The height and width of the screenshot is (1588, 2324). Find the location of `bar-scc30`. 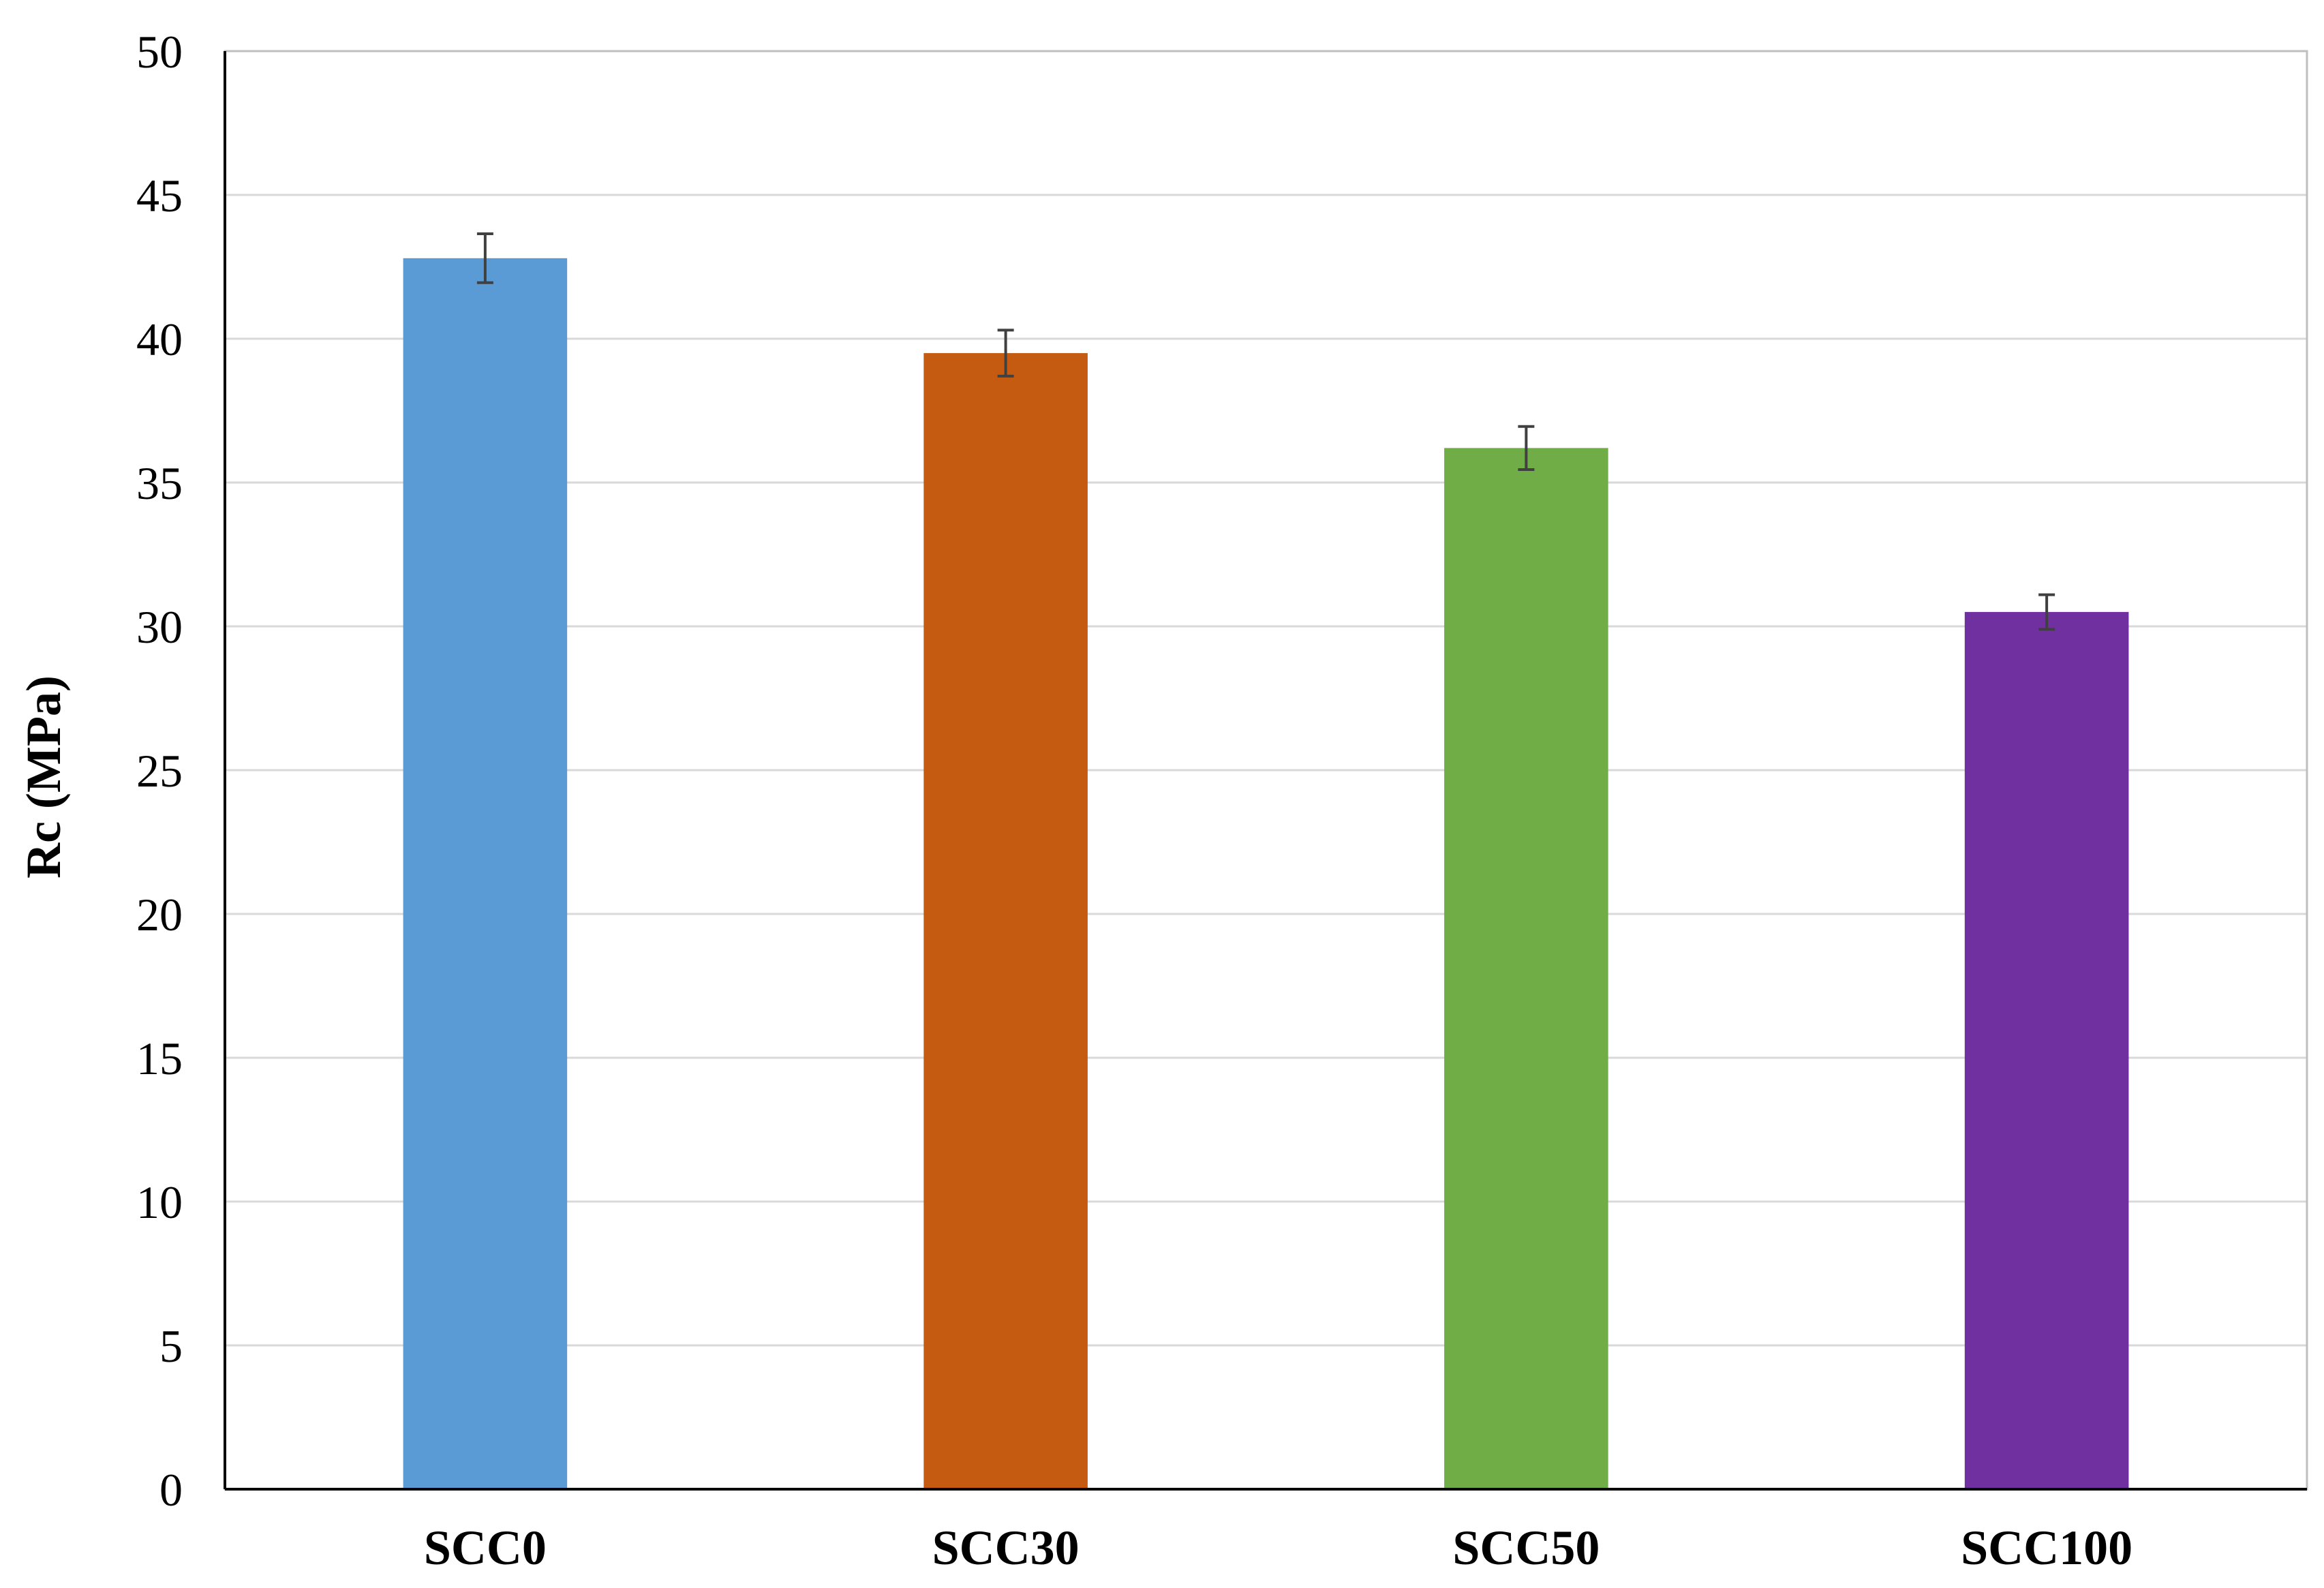

bar-scc30 is located at coordinates (1005, 921).